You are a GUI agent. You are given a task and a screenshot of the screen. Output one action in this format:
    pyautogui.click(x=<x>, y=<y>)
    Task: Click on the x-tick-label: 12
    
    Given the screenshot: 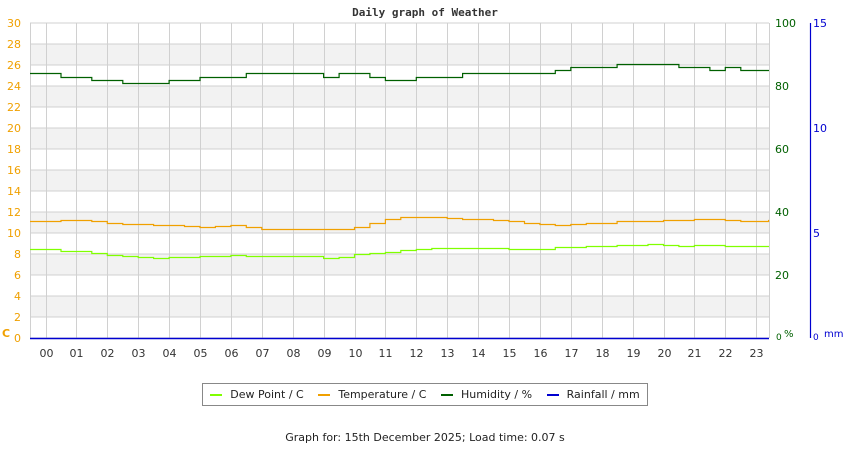 What is the action you would take?
    pyautogui.click(x=417, y=353)
    